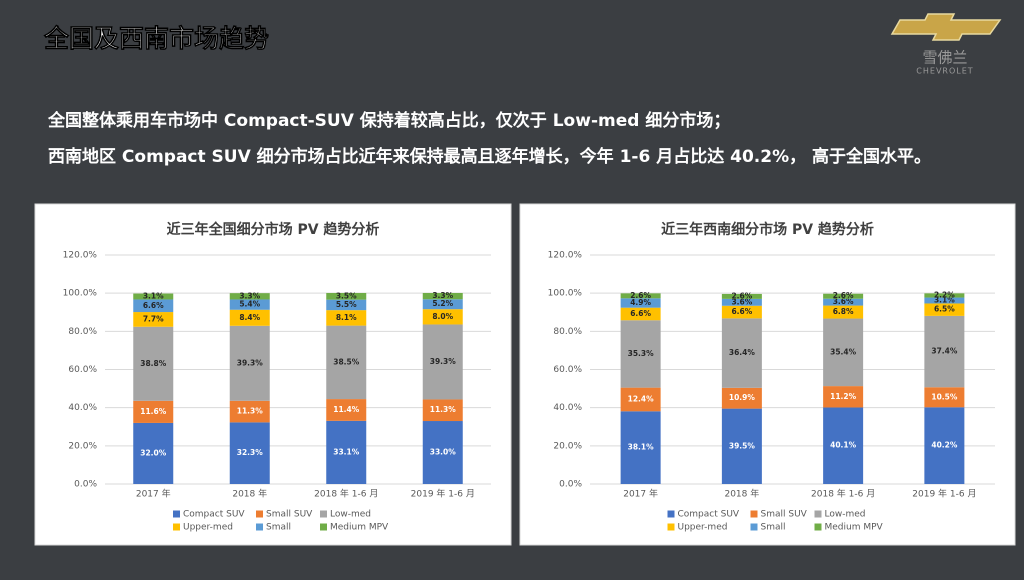  What do you see at coordinates (944, 71) in the screenshot?
I see `logo-brand: CHEVROLET` at bounding box center [944, 71].